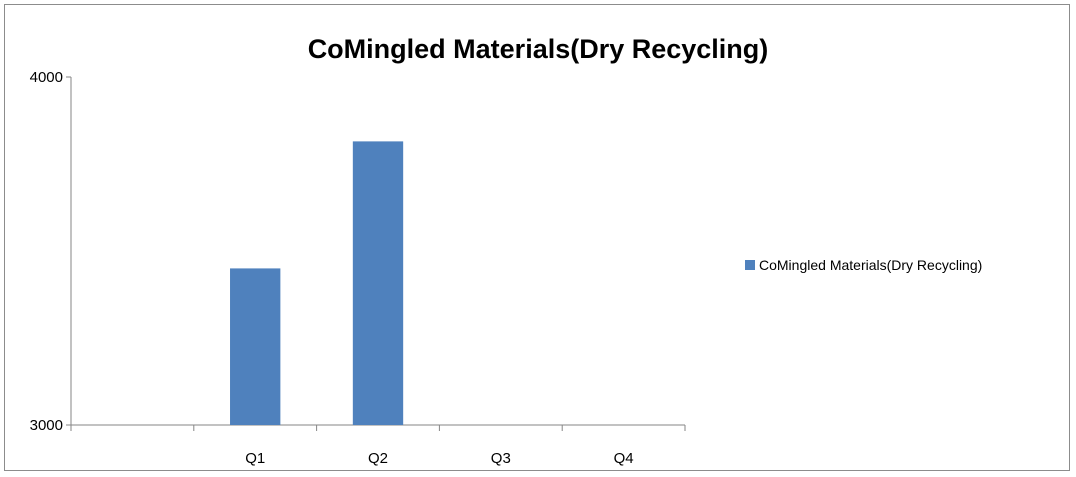  What do you see at coordinates (378, 446) in the screenshot?
I see `x-axis-ticks: Q1 Q2 Q3 Q4` at bounding box center [378, 446].